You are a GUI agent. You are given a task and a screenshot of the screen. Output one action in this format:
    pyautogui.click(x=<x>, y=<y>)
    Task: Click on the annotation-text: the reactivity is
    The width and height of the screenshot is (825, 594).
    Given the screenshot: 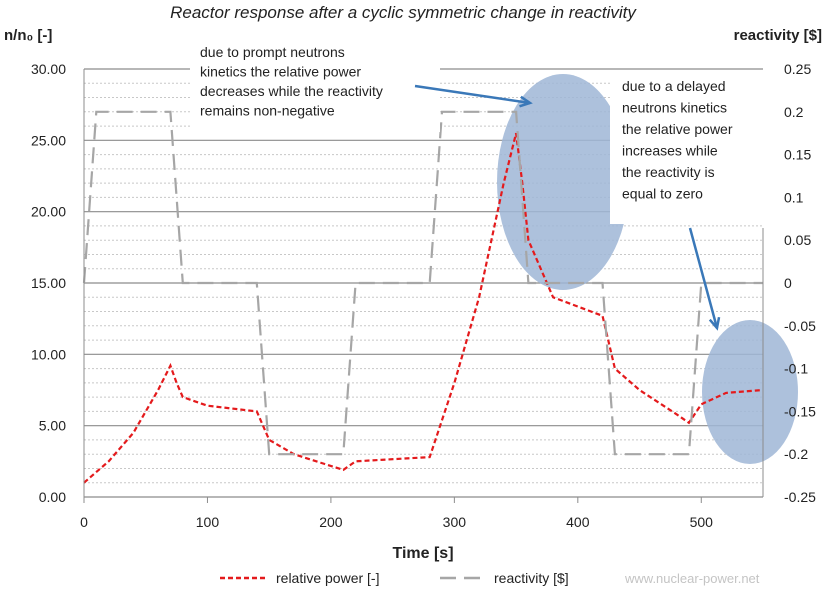 What is the action you would take?
    pyautogui.click(x=668, y=172)
    